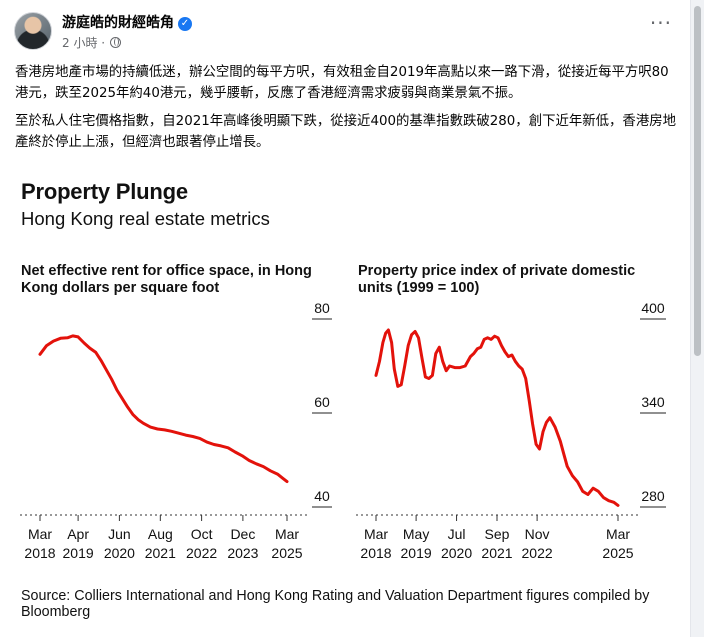  Describe the element at coordinates (120, 288) in the screenshot. I see `chart-title-line-2: Kong dollars per square foot` at that location.